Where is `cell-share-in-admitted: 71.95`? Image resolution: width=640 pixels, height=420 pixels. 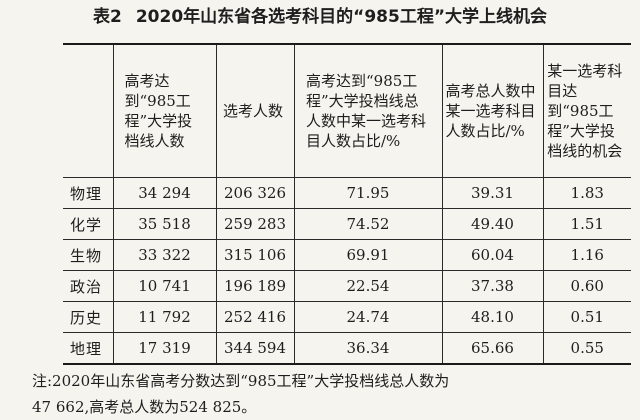
cell-share-in-admitted: 71.95 is located at coordinates (368, 193).